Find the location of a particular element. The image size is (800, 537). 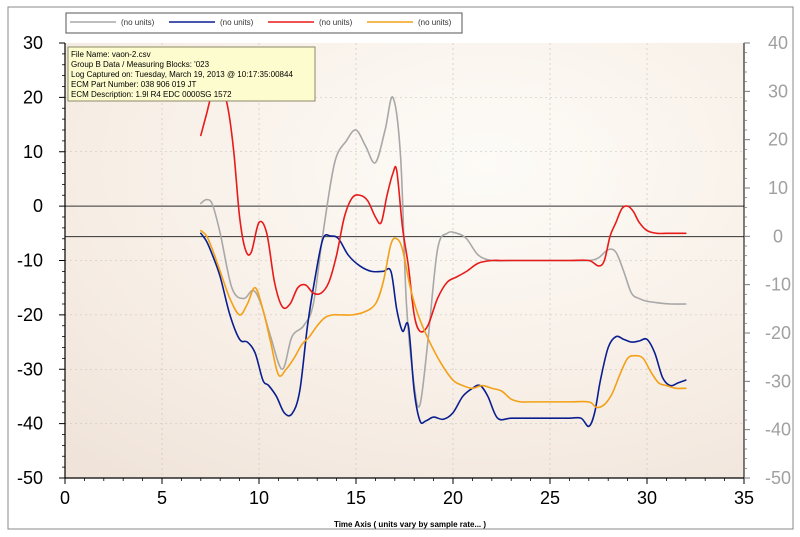

left-tick-label: 10 is located at coordinates (33, 152).